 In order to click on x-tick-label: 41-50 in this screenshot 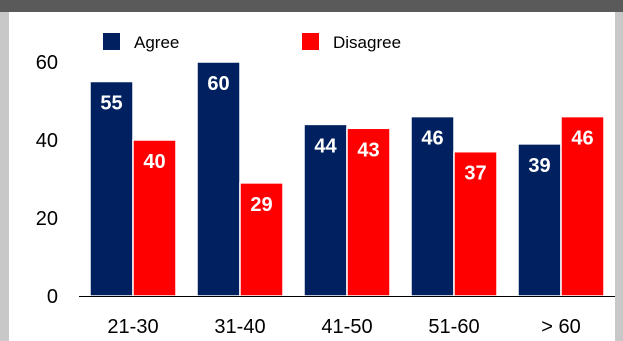, I will do `click(346, 327)`.